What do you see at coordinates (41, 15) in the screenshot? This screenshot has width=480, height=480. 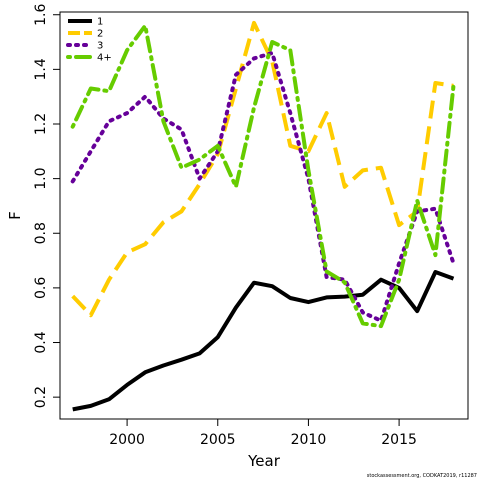 I see `y-tick-label: 1.6` at bounding box center [41, 15].